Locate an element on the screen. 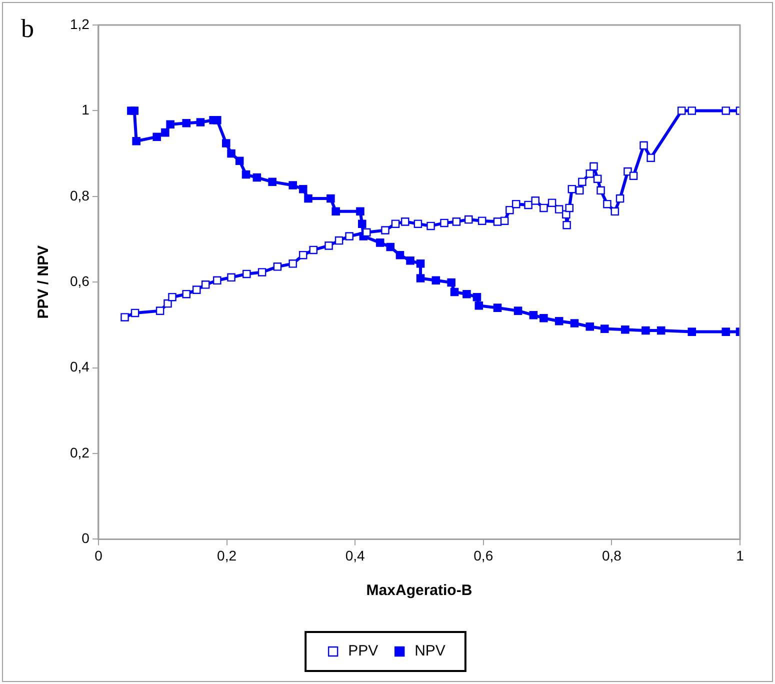 This screenshot has width=775, height=684. x-tick-label: 0 is located at coordinates (98, 555).